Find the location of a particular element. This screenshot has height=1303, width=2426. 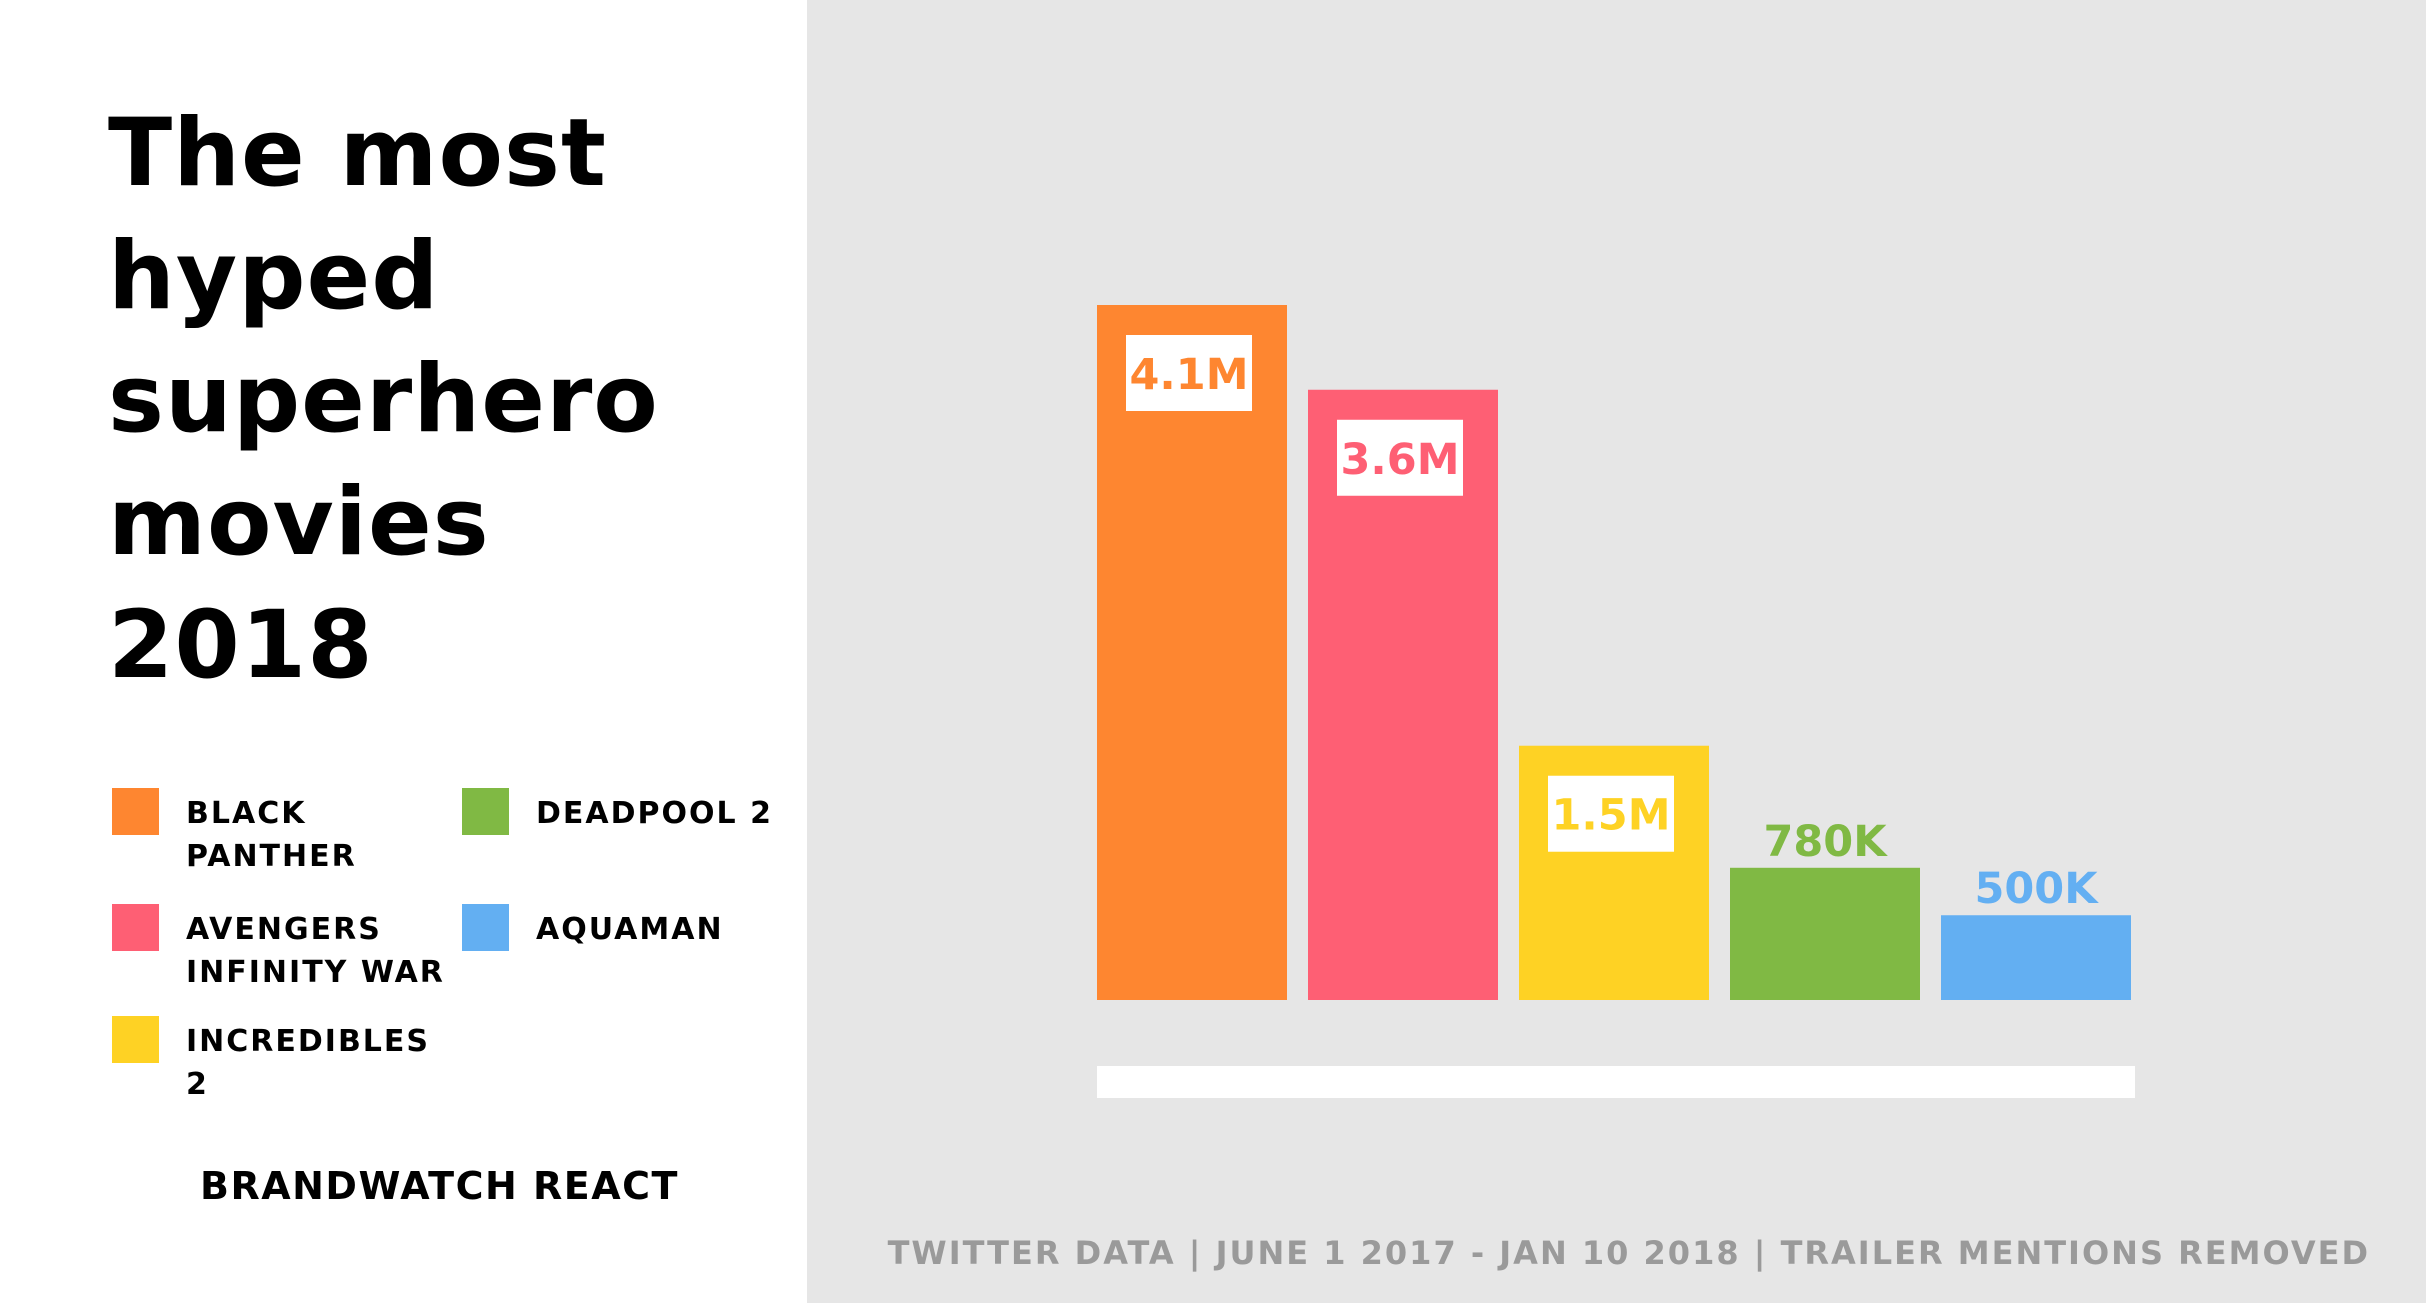

chart-title: The most hyped superhero movies 2018 is located at coordinates (383, 399).